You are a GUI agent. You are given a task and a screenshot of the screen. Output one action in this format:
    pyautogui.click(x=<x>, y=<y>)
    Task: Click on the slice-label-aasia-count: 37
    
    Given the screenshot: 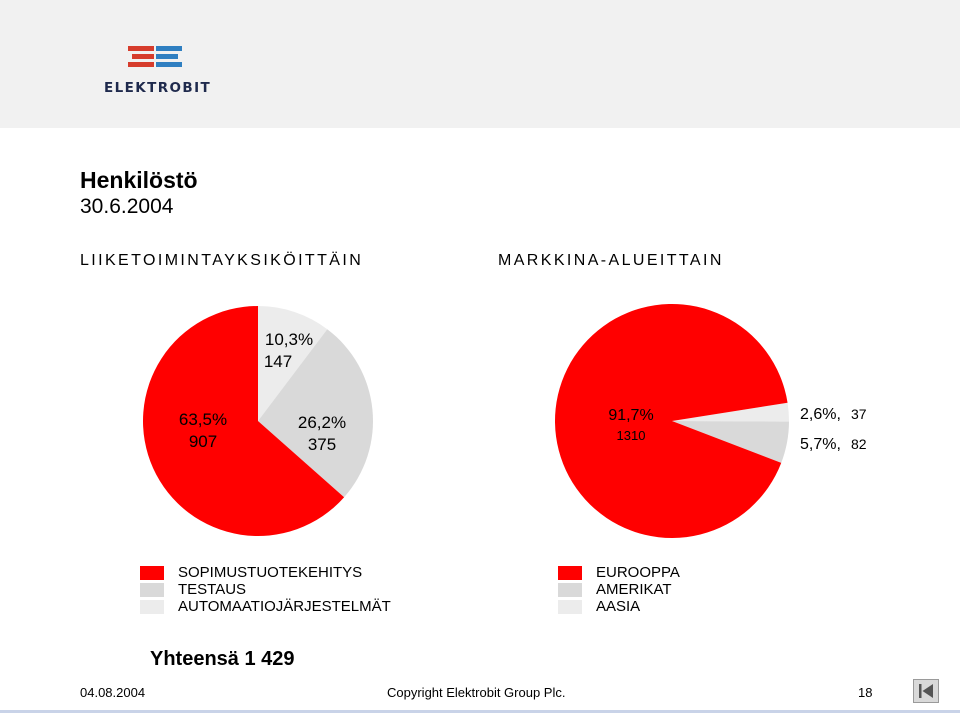 What is the action you would take?
    pyautogui.click(x=859, y=414)
    